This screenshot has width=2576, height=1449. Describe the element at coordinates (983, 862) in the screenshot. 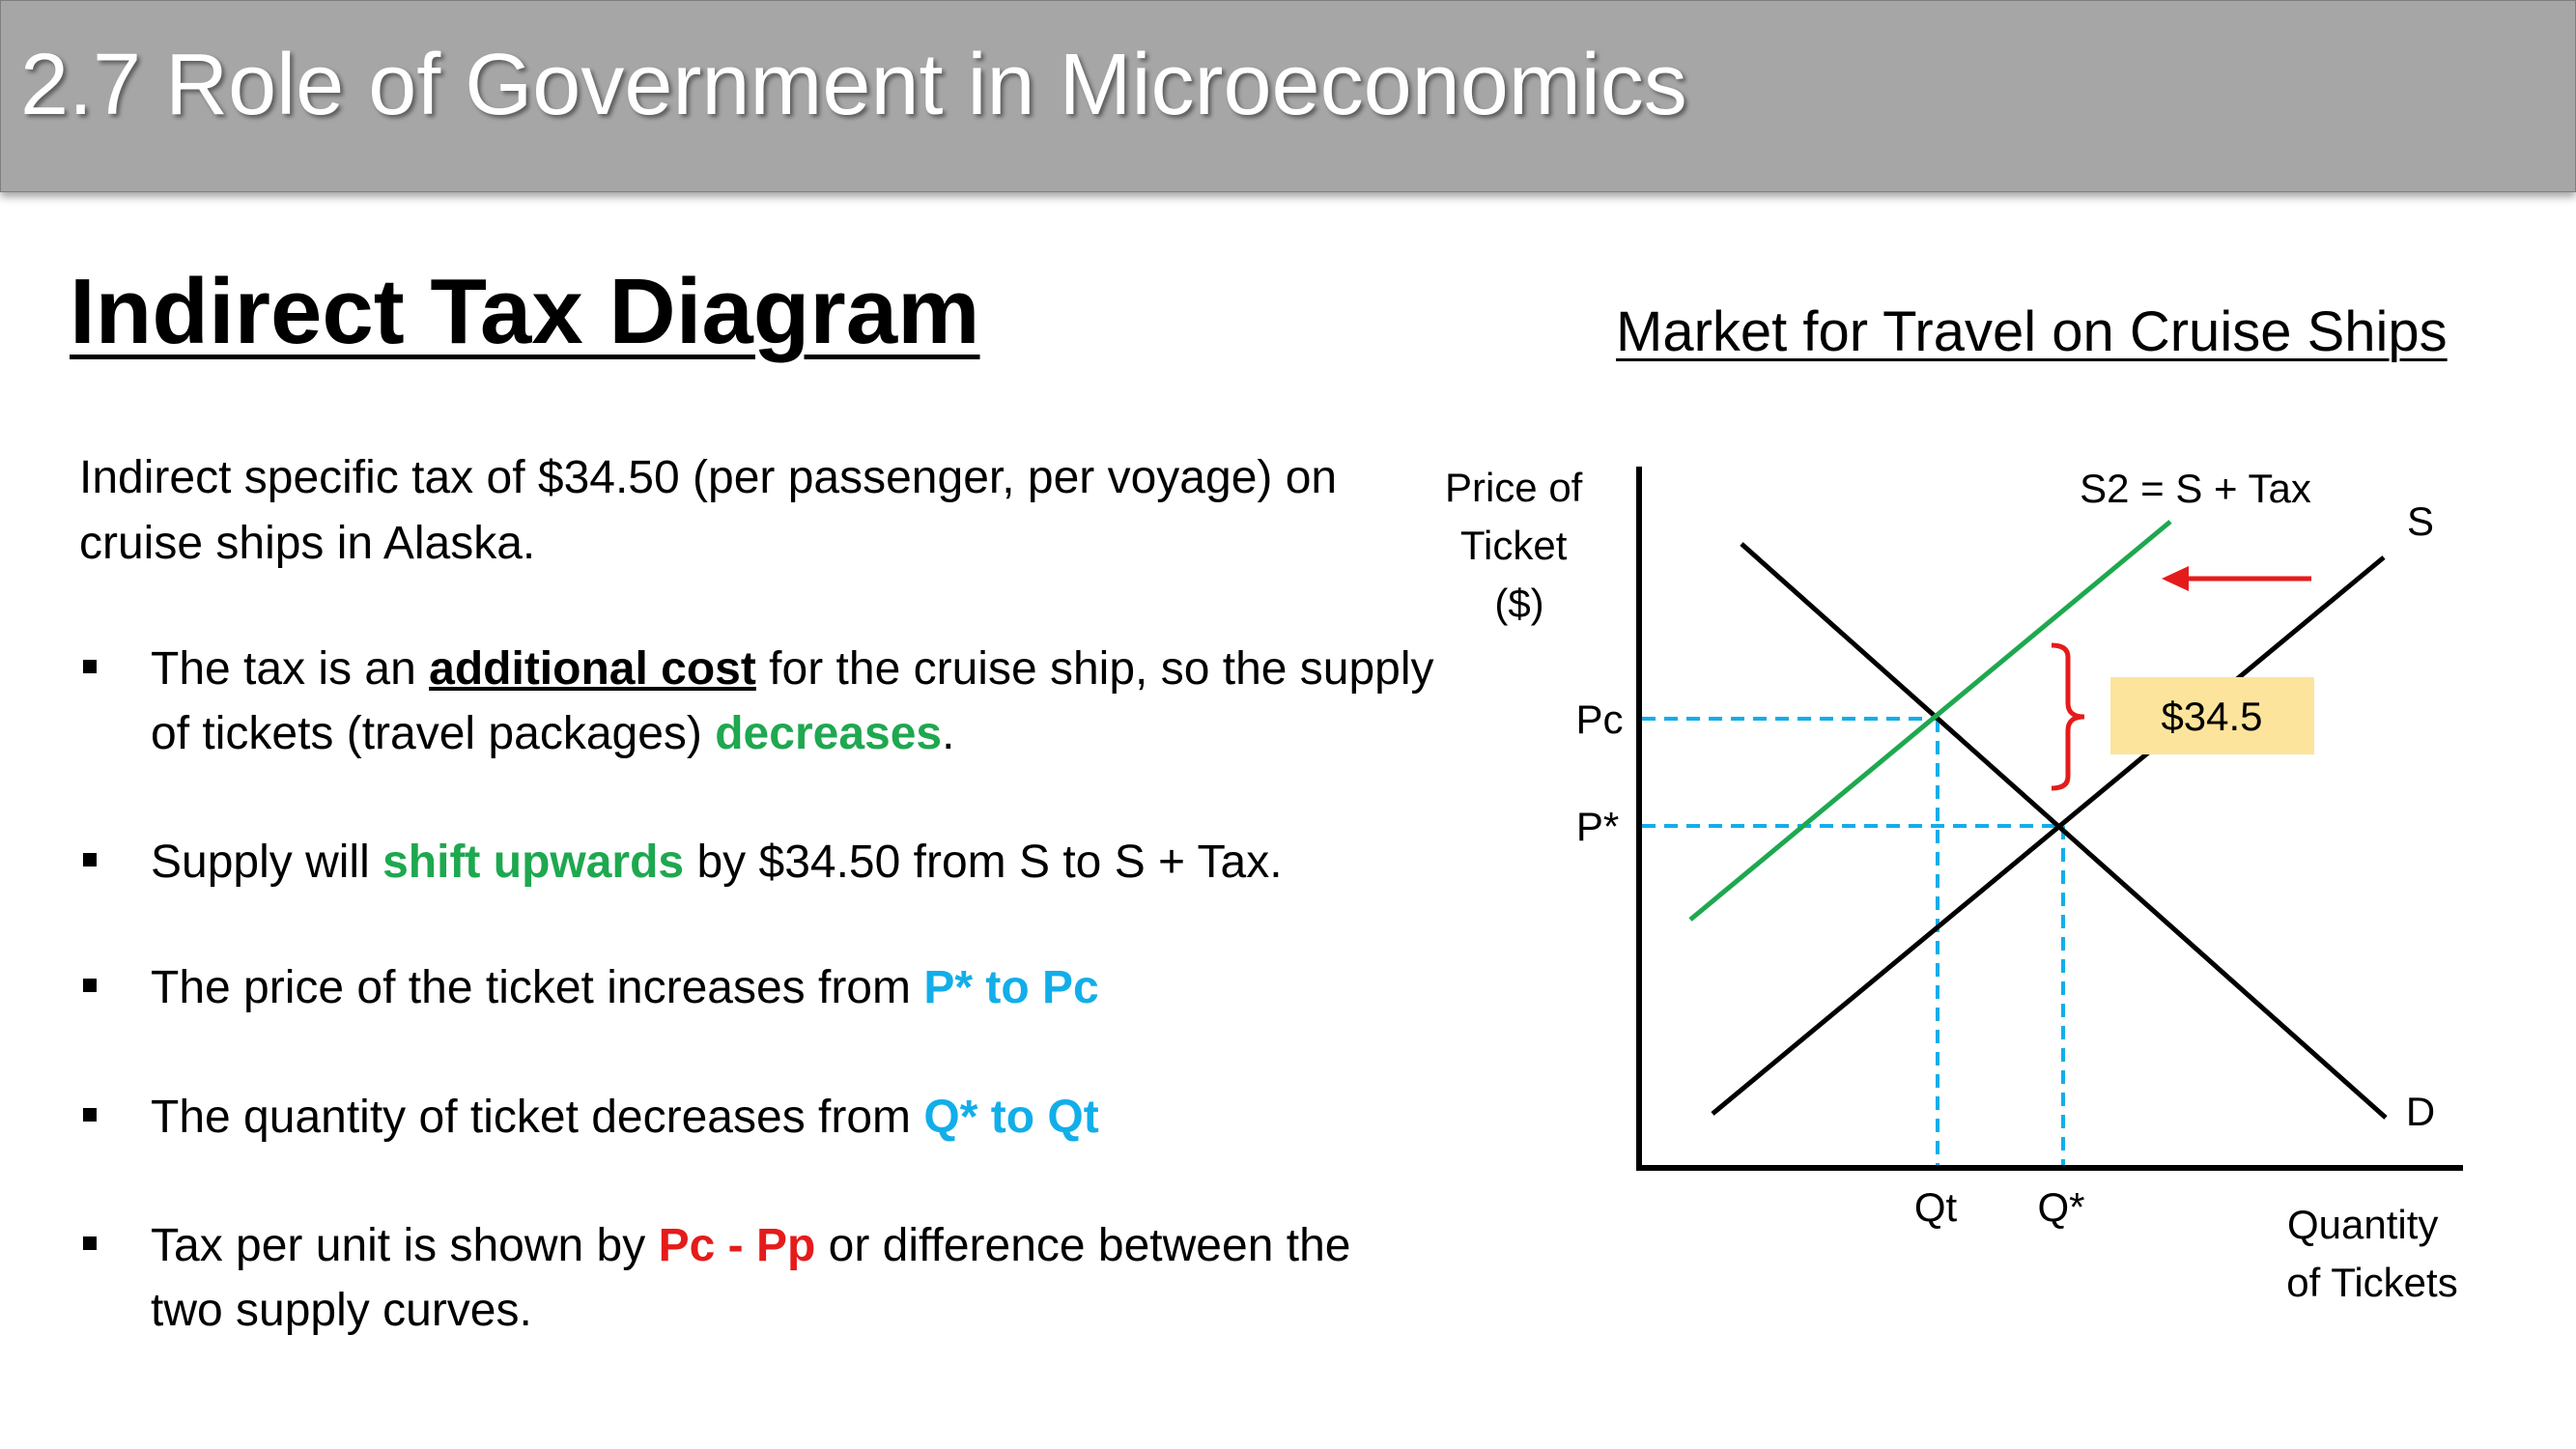

I see `bullet-text-segment: by $34.50 from S to S + Tax.` at that location.